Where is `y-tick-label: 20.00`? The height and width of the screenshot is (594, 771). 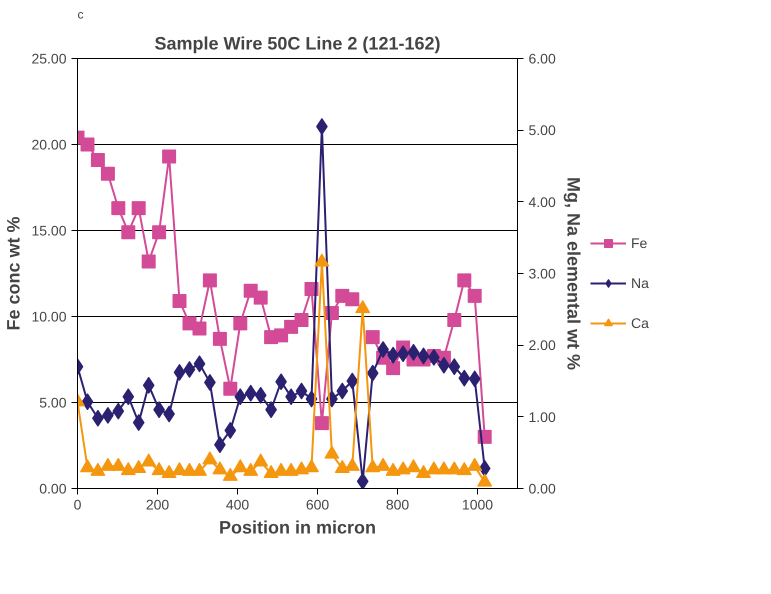 y-tick-label: 20.00 is located at coordinates (49, 144).